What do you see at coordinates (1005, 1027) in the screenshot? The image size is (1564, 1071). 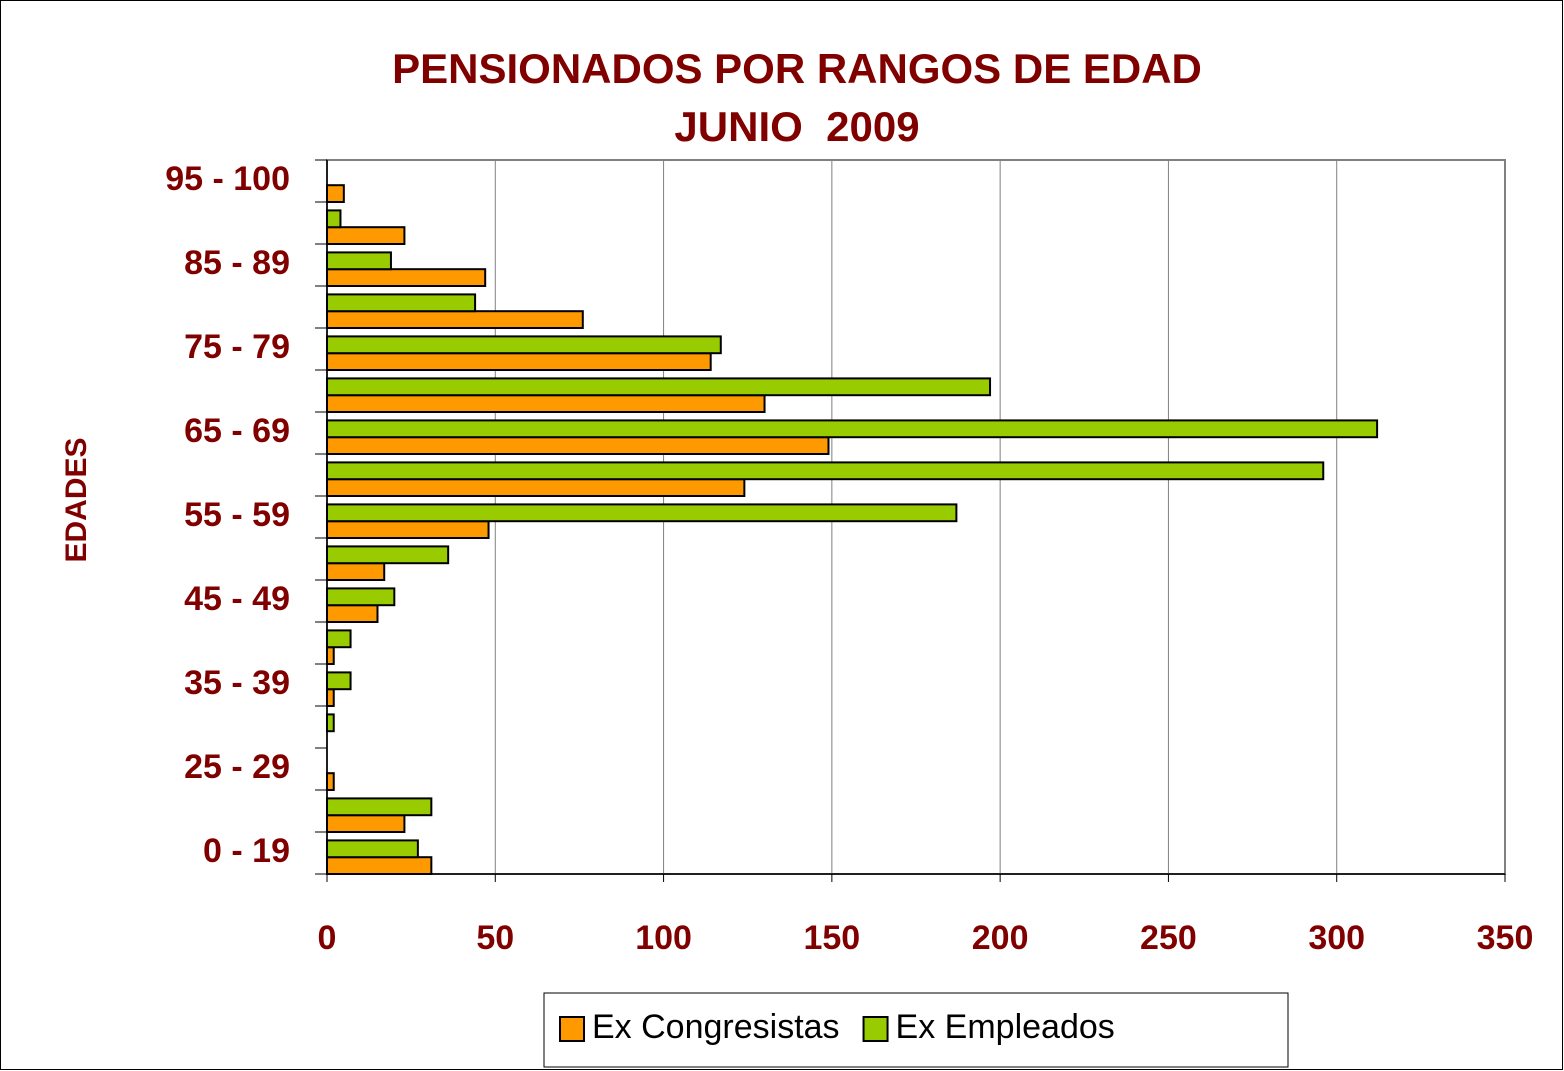 I see `legend-label: Ex Empleados` at bounding box center [1005, 1027].